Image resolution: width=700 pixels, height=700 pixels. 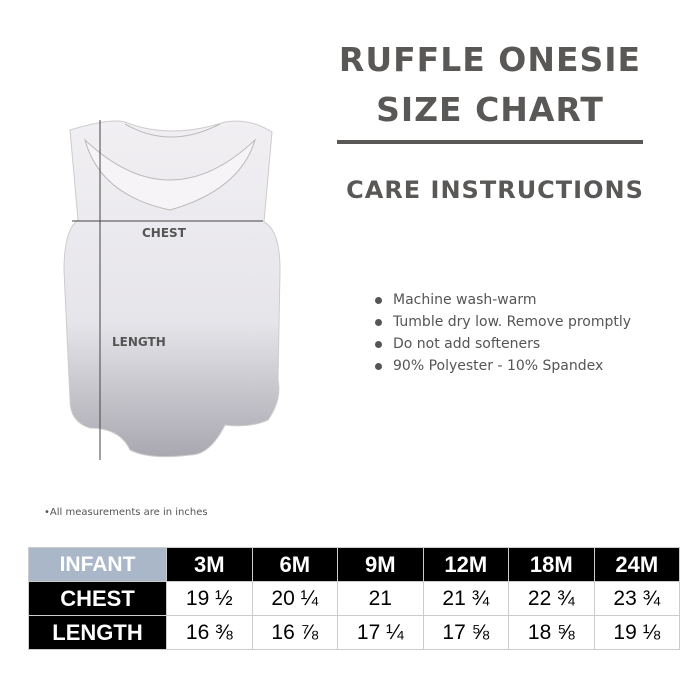 I want to click on size-header: 3M, so click(x=209, y=564).